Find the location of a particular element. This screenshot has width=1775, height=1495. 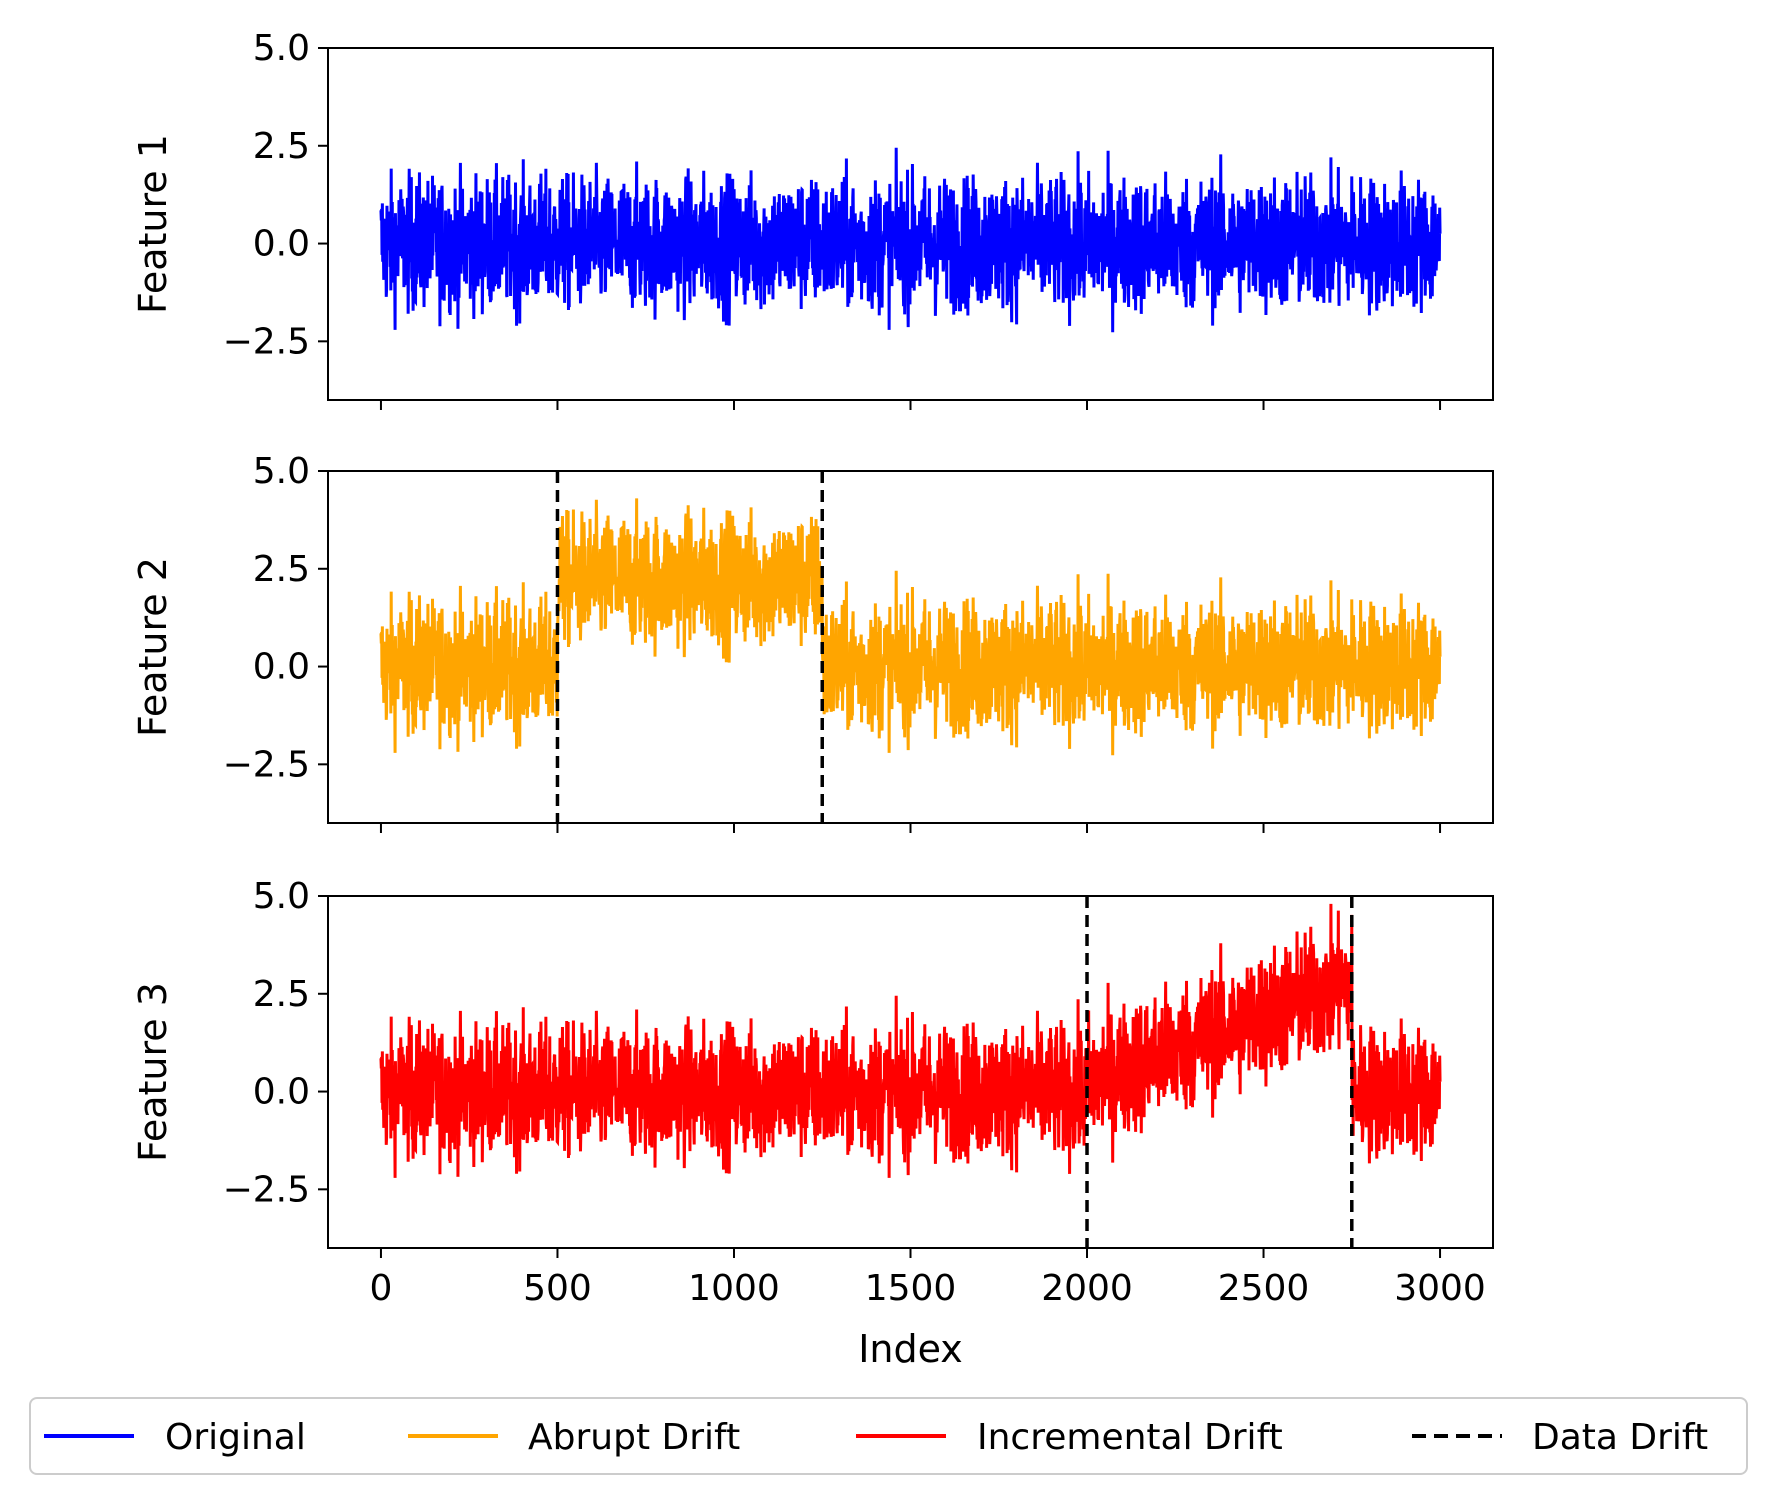

x-tick-label: 2000 is located at coordinates (1087, 1288).